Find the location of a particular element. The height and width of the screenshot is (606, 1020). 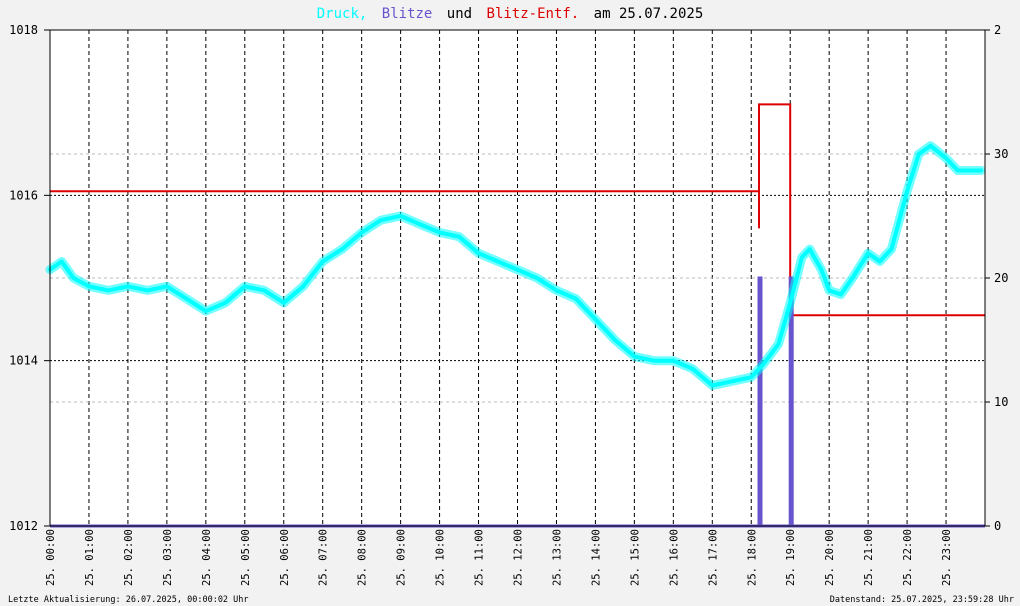

y-right-tick-label: 2 is located at coordinates (997, 30).